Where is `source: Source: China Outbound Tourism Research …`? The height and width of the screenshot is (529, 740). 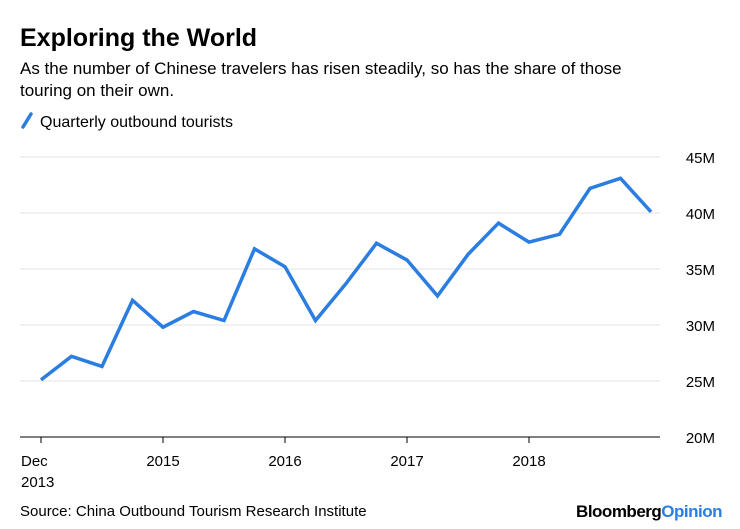 source: Source: China Outbound Tourism Research … is located at coordinates (193, 511).